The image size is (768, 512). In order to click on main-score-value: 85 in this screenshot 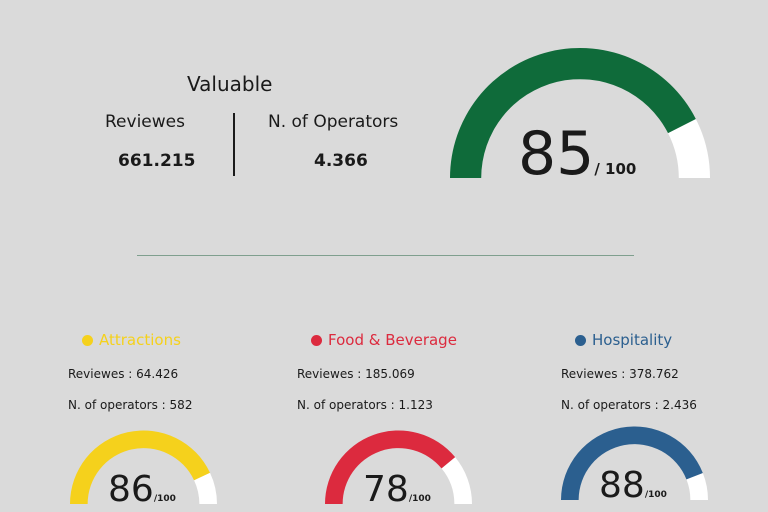, I will do `click(556, 154)`.